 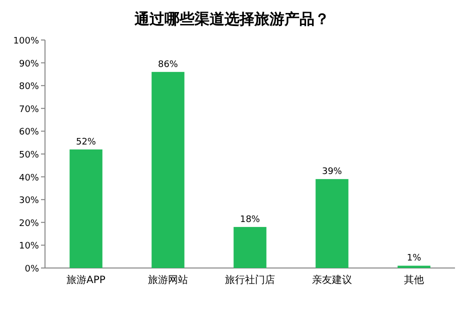 I want to click on y-tick-label: 40%, so click(x=29, y=178).